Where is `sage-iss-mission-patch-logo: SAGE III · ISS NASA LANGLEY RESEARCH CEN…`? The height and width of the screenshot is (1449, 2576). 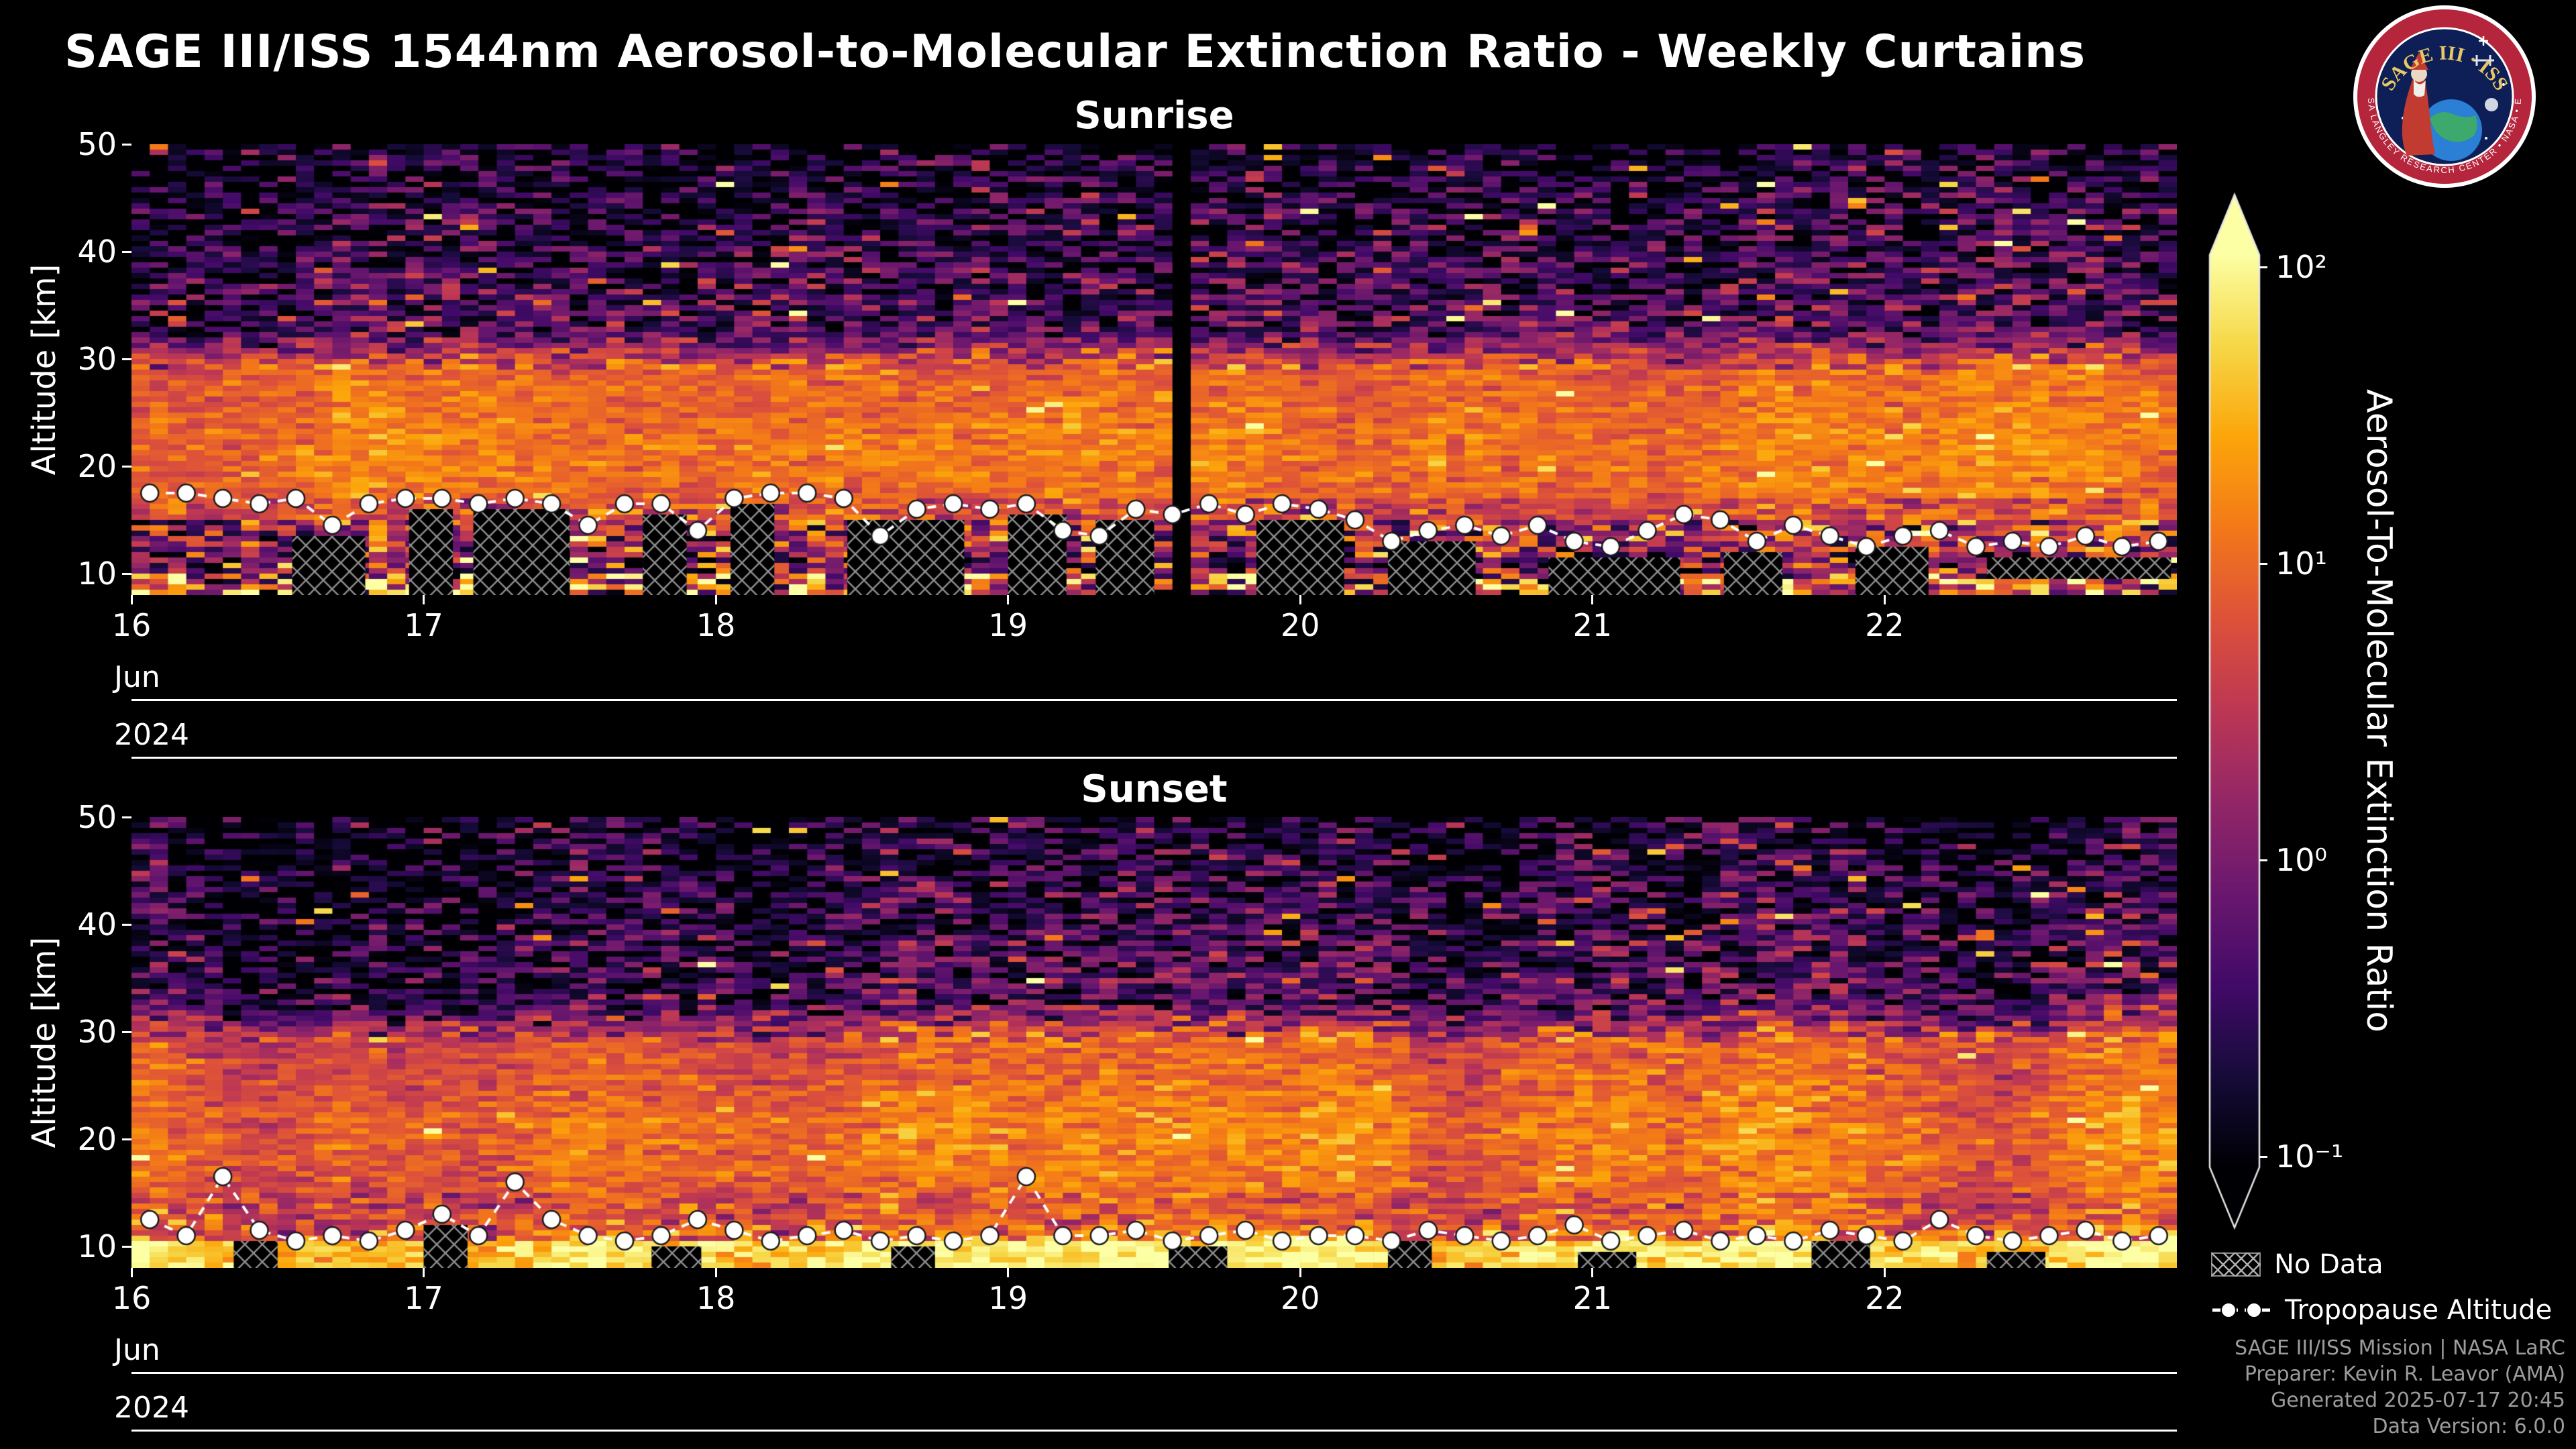
sage-iss-mission-patch-logo: SAGE III · ISS NASA LANGLEY RESEARCH CEN… is located at coordinates (2444, 96).